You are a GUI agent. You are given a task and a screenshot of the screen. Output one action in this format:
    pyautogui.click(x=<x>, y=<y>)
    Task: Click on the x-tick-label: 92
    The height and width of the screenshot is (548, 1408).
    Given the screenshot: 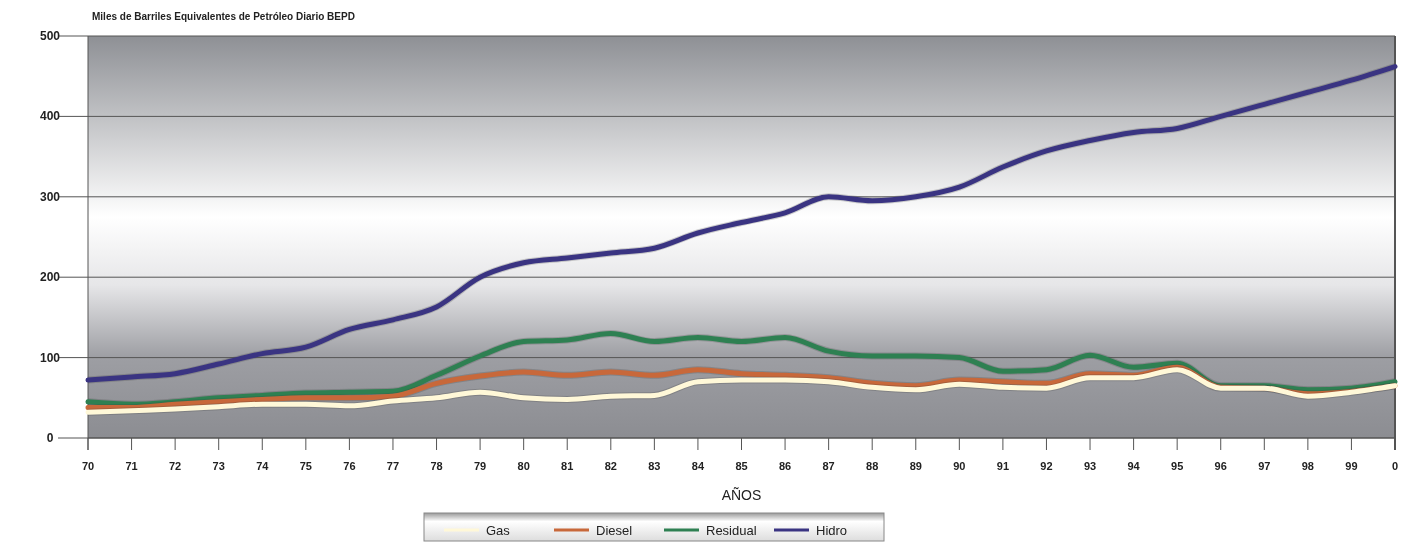 What is the action you would take?
    pyautogui.click(x=1046, y=466)
    